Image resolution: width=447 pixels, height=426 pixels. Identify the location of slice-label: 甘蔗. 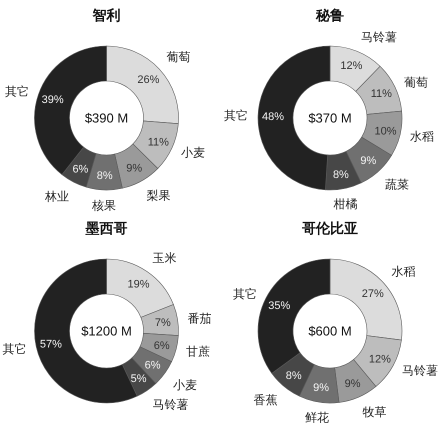
(198, 351).